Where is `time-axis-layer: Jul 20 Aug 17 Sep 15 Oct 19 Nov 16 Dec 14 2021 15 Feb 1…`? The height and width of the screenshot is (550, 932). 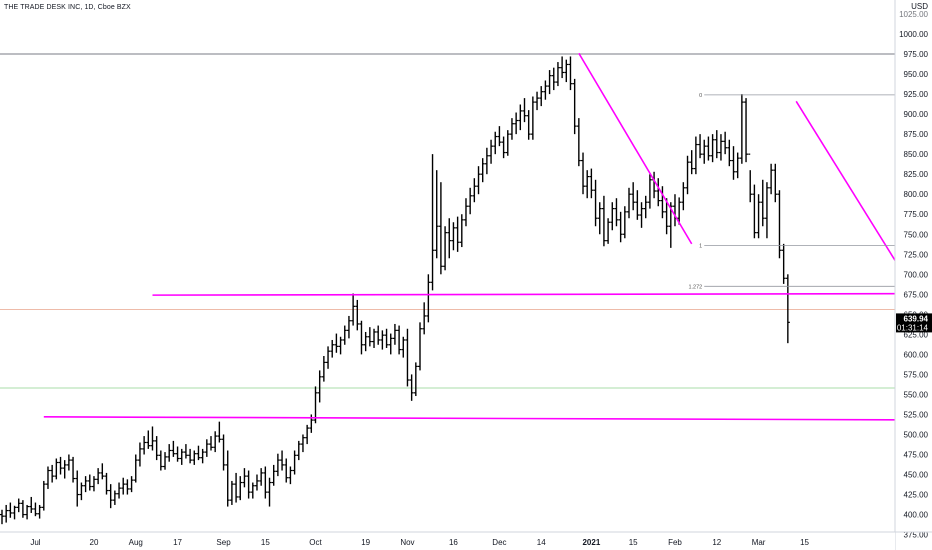 time-axis-layer: Jul 20 Aug 17 Sep 15 Oct 19 Nov 16 Dec 14 2021 15 Feb 1… is located at coordinates (466, 540).